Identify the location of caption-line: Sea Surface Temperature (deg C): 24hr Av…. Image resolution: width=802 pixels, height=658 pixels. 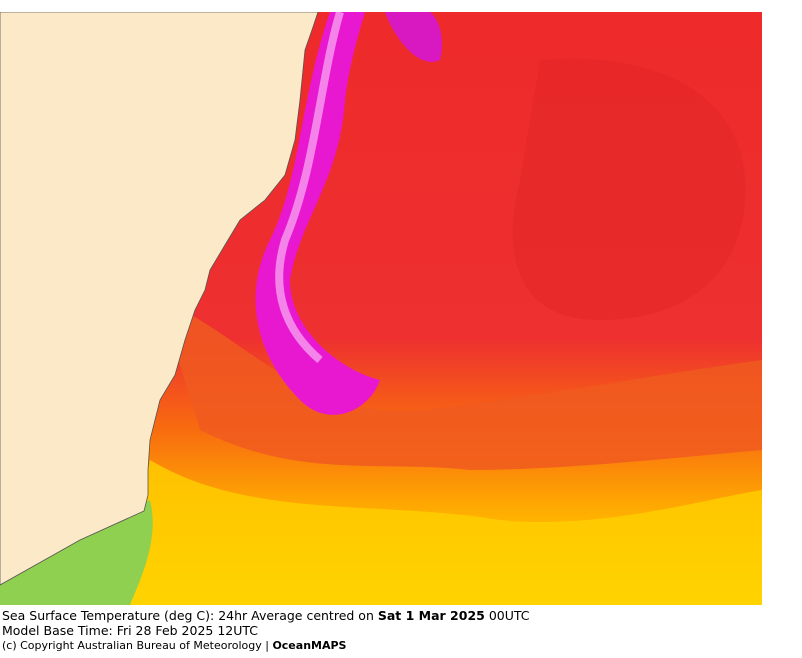
(266, 615).